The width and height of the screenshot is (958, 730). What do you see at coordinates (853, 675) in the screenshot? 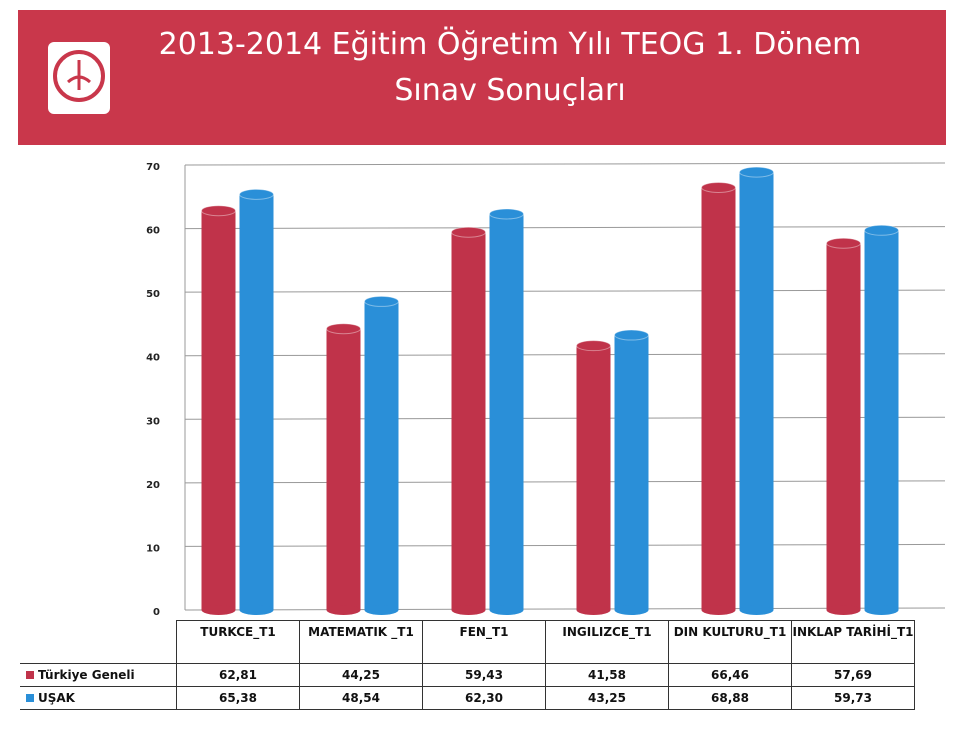
I see `data-label: 57,69` at bounding box center [853, 675].